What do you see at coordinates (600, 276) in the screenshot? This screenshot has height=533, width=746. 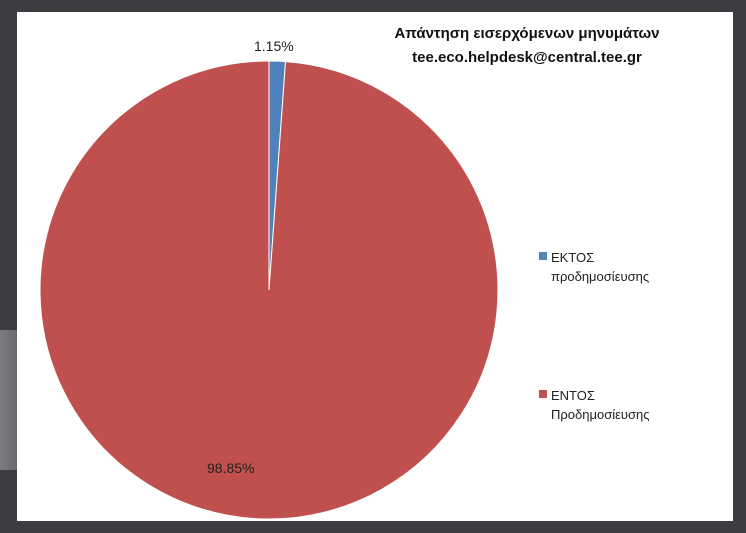 I see `legend-label-ektos-line2: προδημοσίευσης` at bounding box center [600, 276].